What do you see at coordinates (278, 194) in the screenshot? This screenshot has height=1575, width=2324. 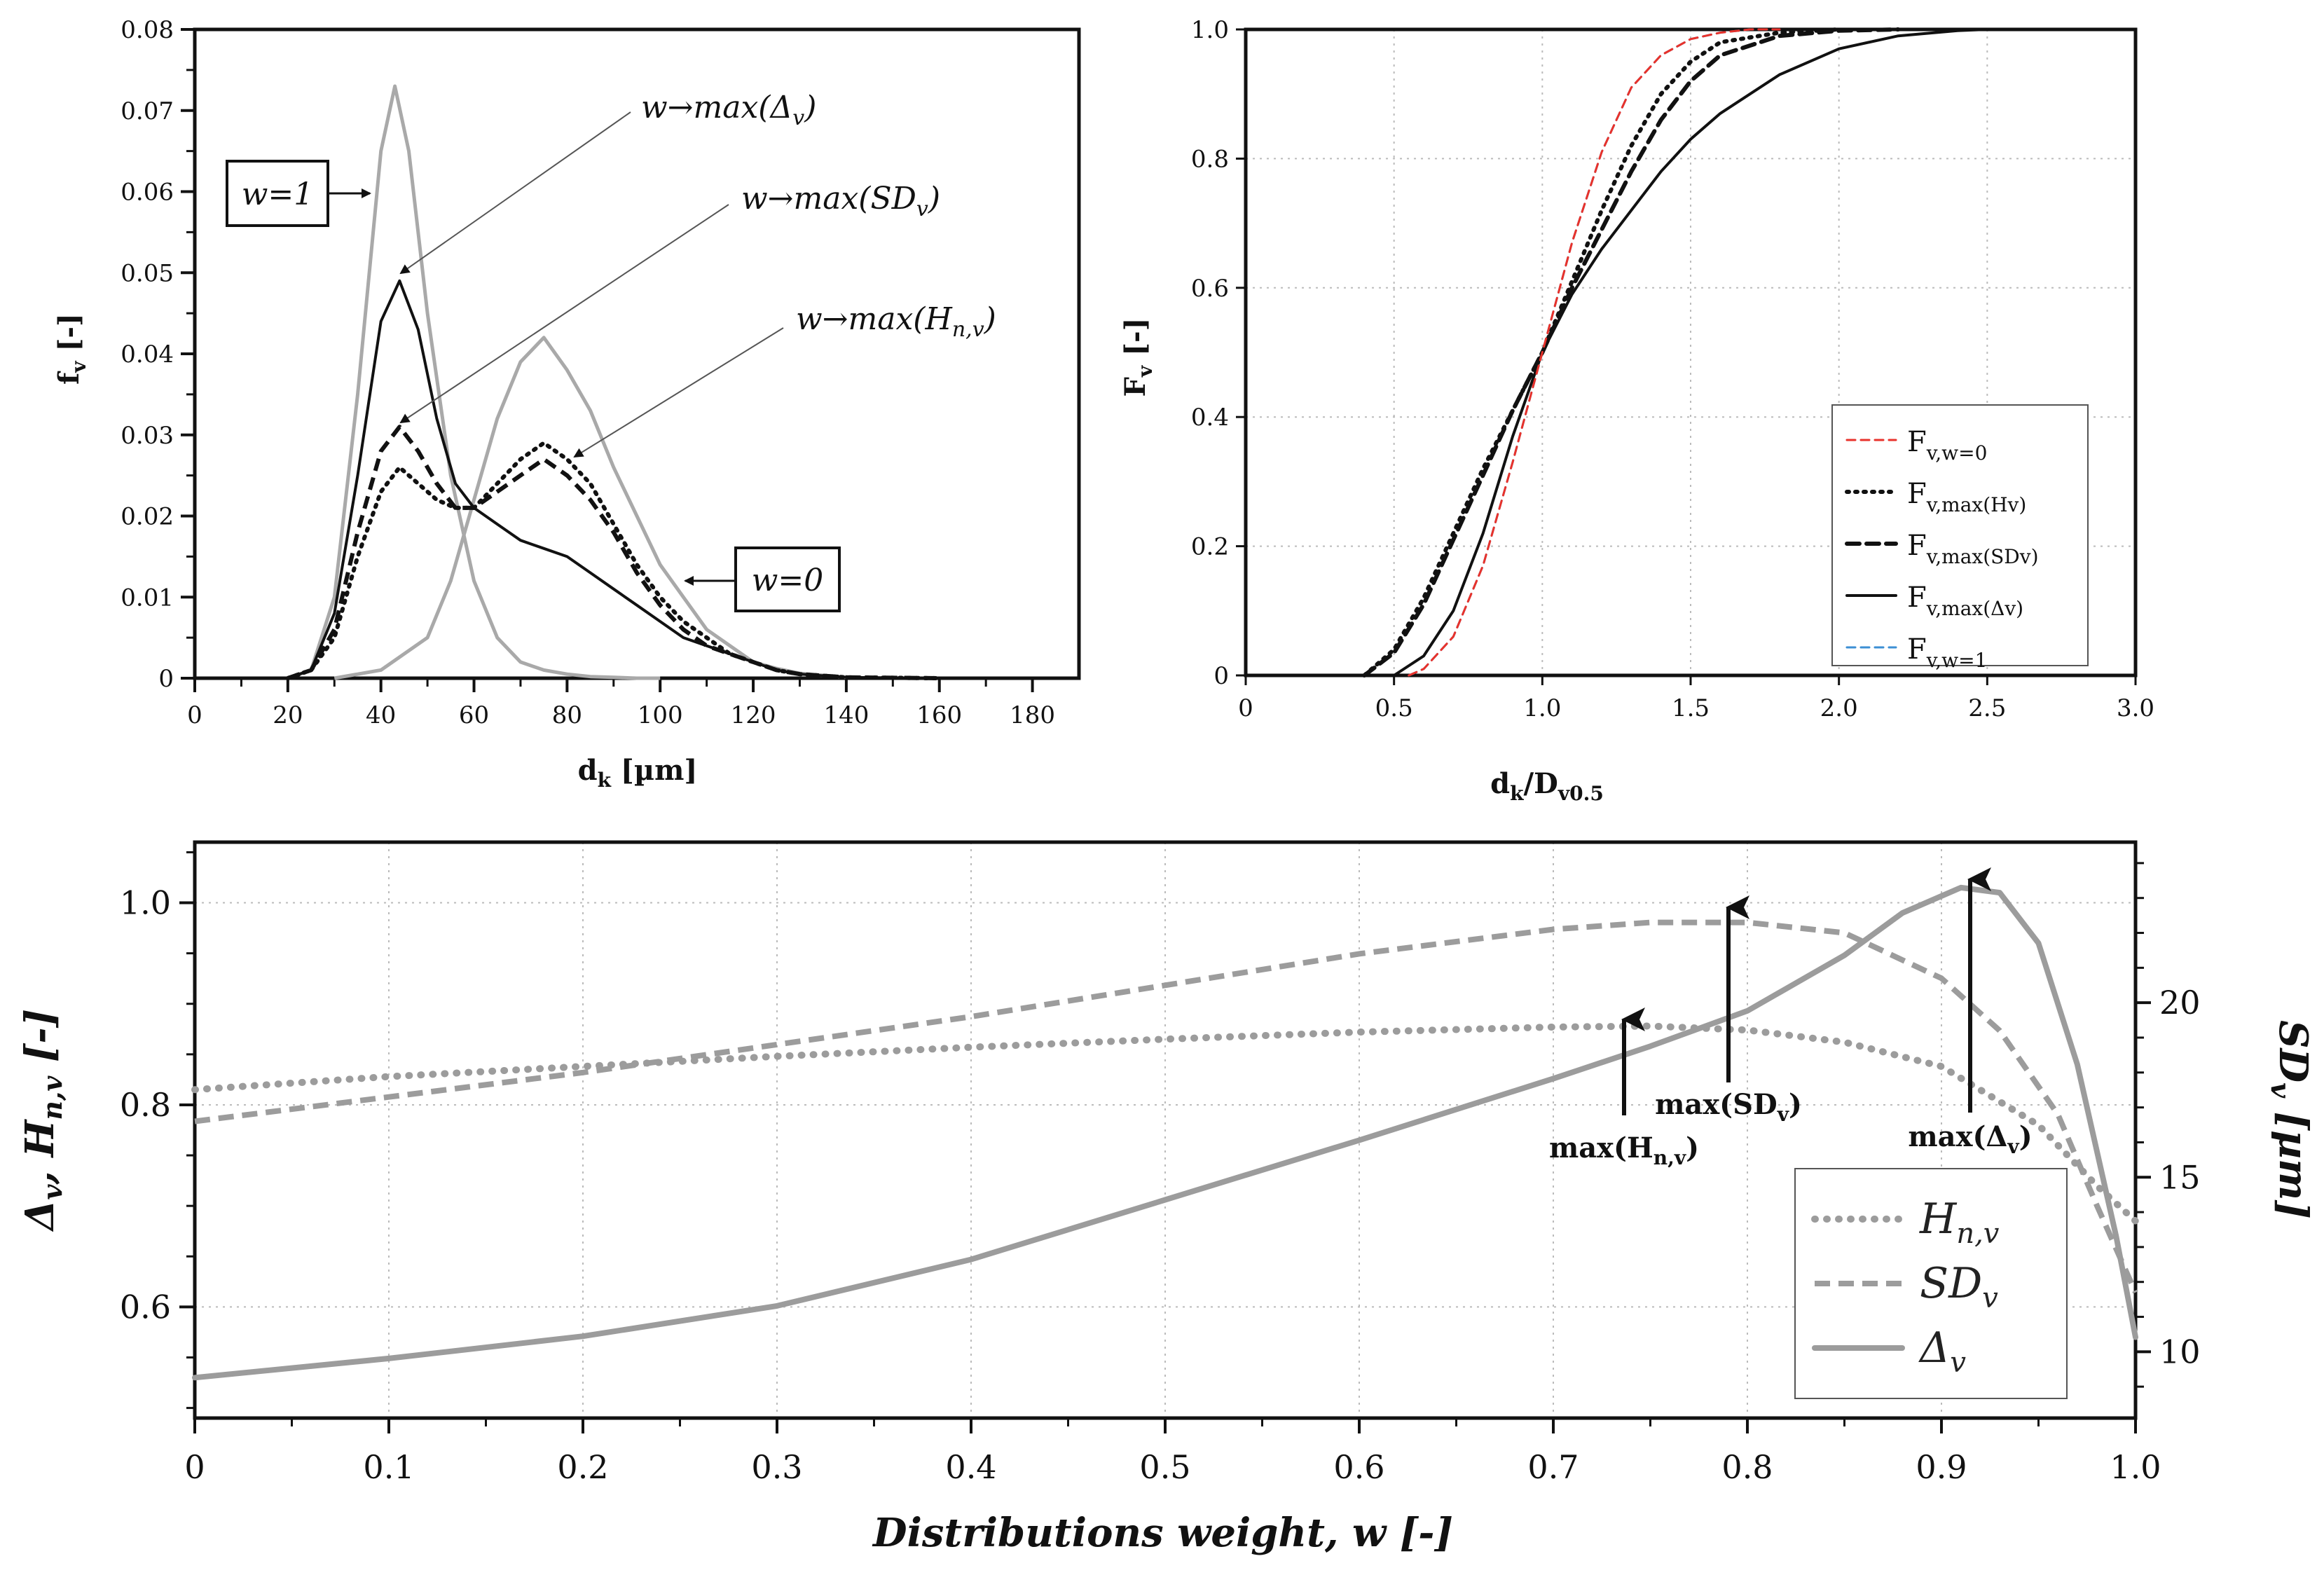 I see `svg-text: w=1` at bounding box center [278, 194].